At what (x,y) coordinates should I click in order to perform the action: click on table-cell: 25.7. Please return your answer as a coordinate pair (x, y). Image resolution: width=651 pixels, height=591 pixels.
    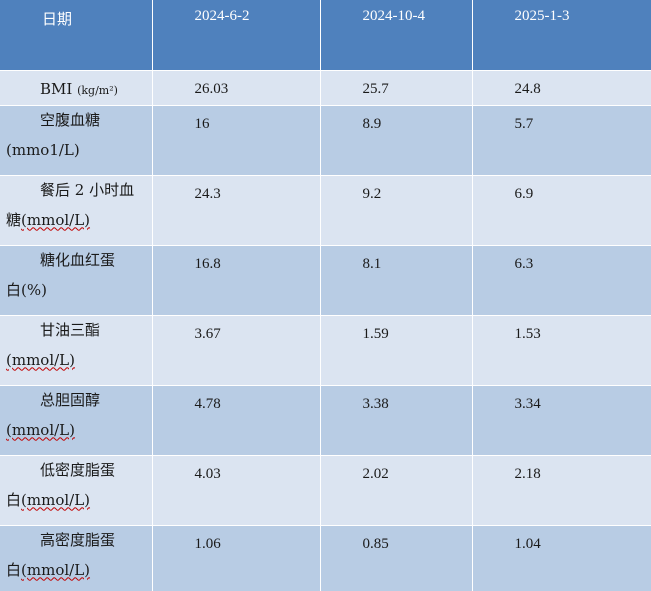
    Looking at the image, I should click on (396, 88).